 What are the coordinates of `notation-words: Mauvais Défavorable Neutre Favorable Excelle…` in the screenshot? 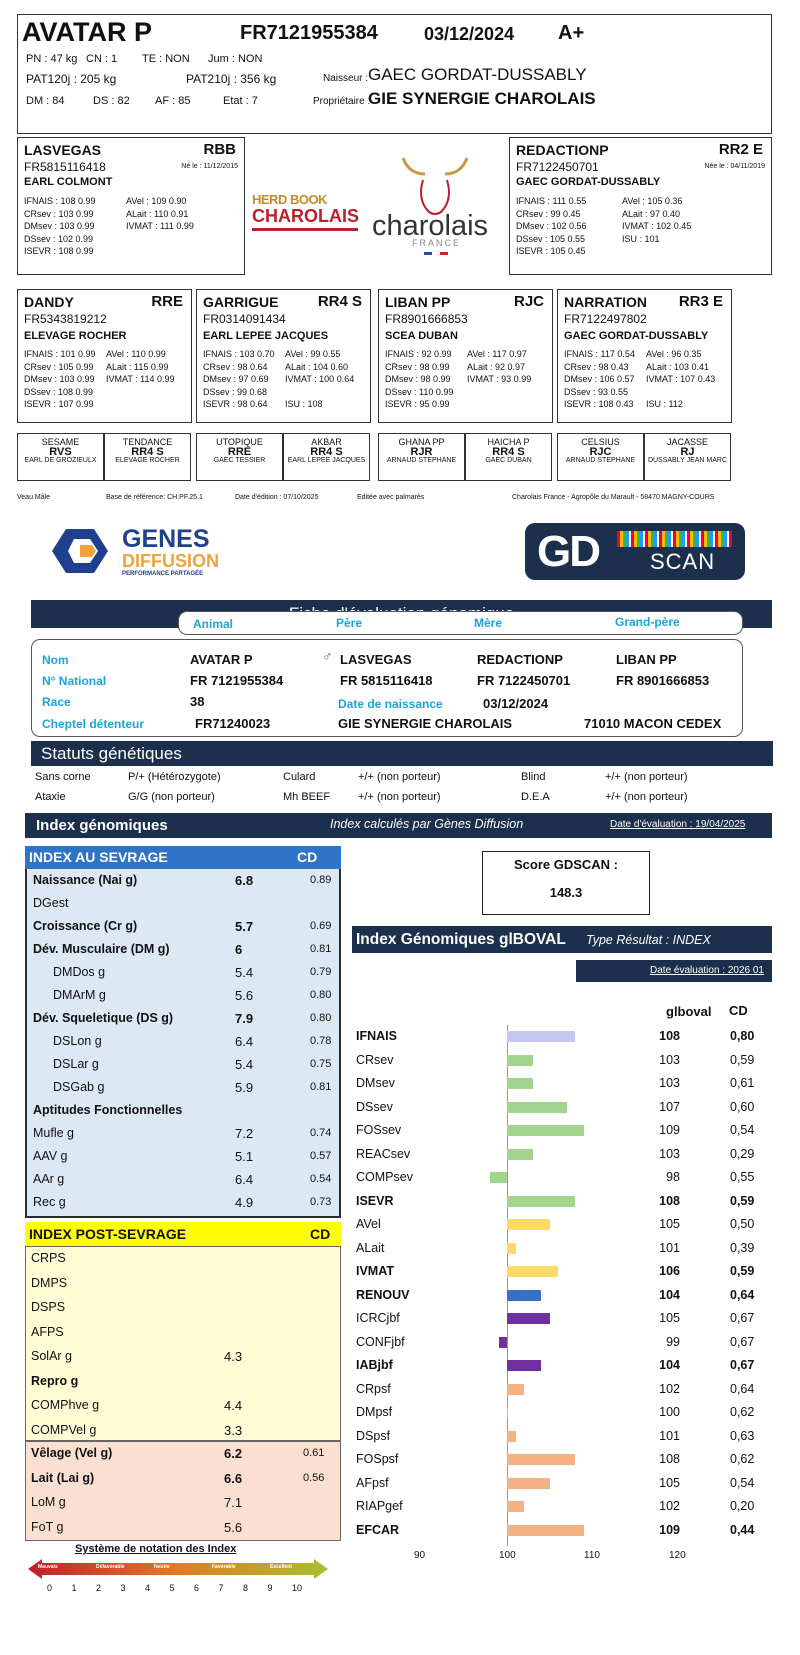 It's located at (179, 1569).